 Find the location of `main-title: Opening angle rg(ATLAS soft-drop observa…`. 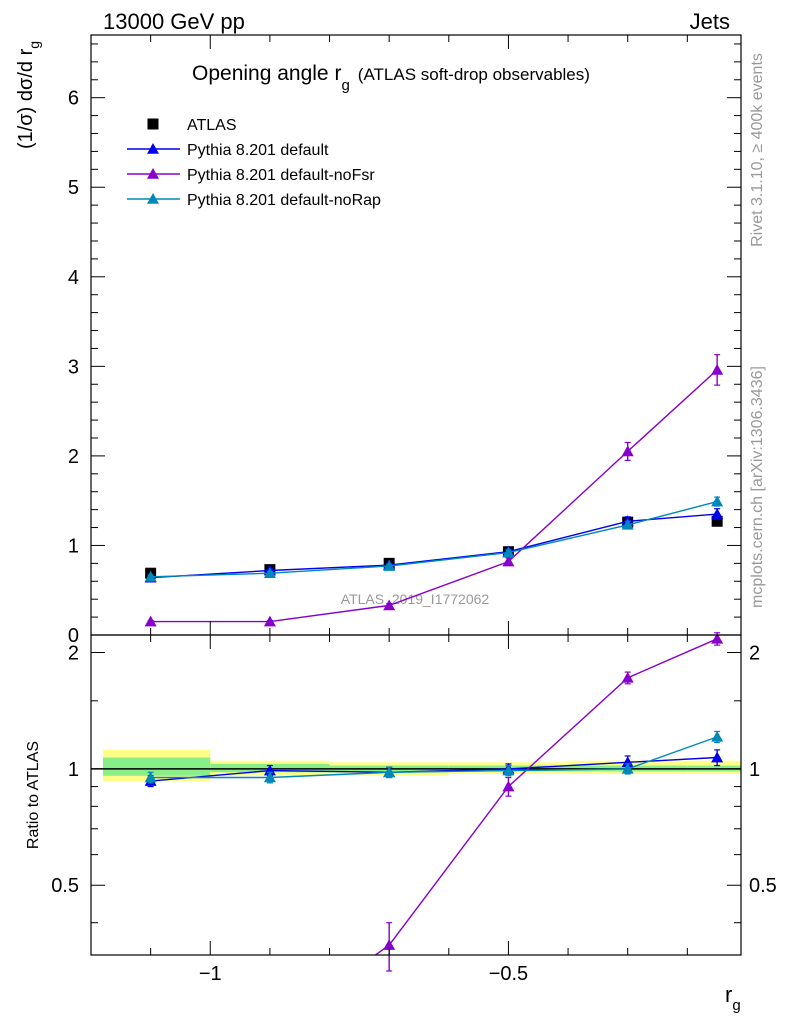

main-title: Opening angle rg(ATLAS soft-drop observa… is located at coordinates (391, 78).